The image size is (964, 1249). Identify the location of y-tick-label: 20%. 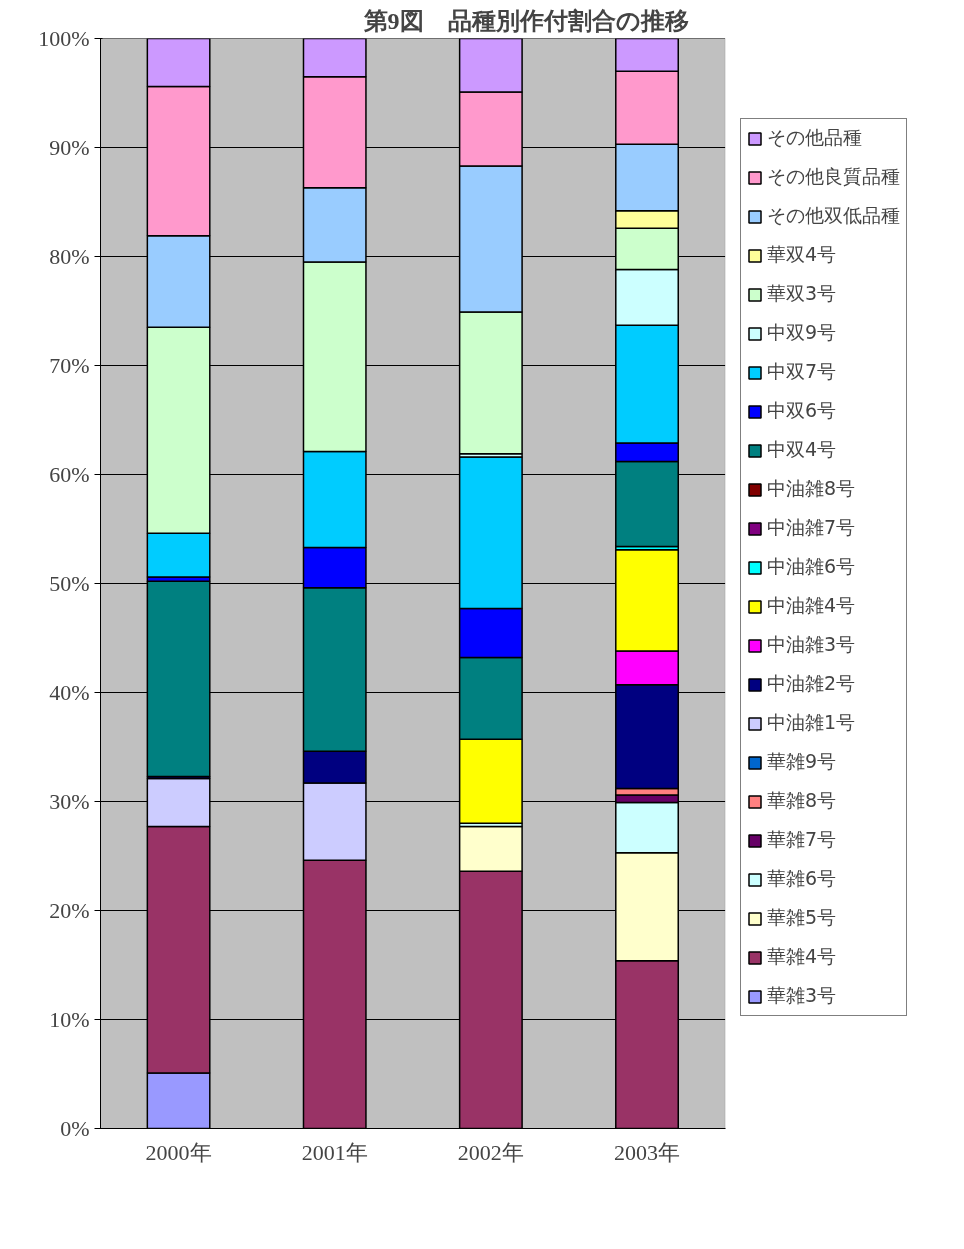
(69, 910).